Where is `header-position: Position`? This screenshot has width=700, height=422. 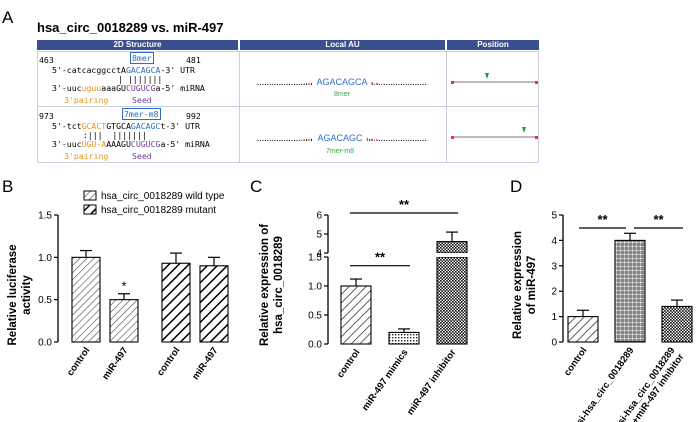 header-position: Position is located at coordinates (493, 45).